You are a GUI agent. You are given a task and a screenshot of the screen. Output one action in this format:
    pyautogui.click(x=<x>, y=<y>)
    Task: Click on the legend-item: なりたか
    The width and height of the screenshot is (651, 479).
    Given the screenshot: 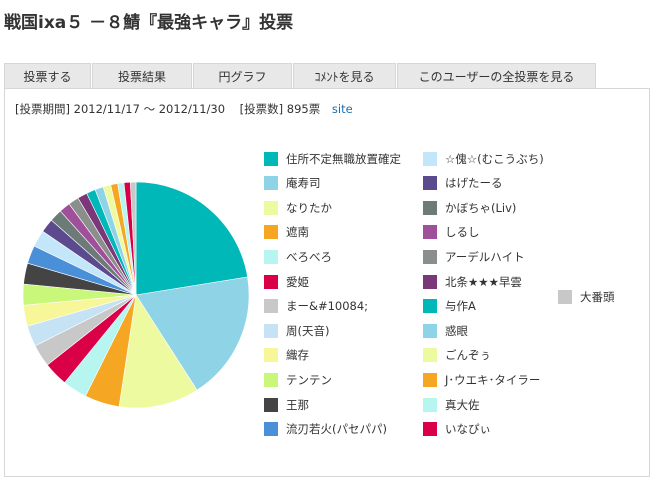 What is the action you would take?
    pyautogui.click(x=298, y=207)
    